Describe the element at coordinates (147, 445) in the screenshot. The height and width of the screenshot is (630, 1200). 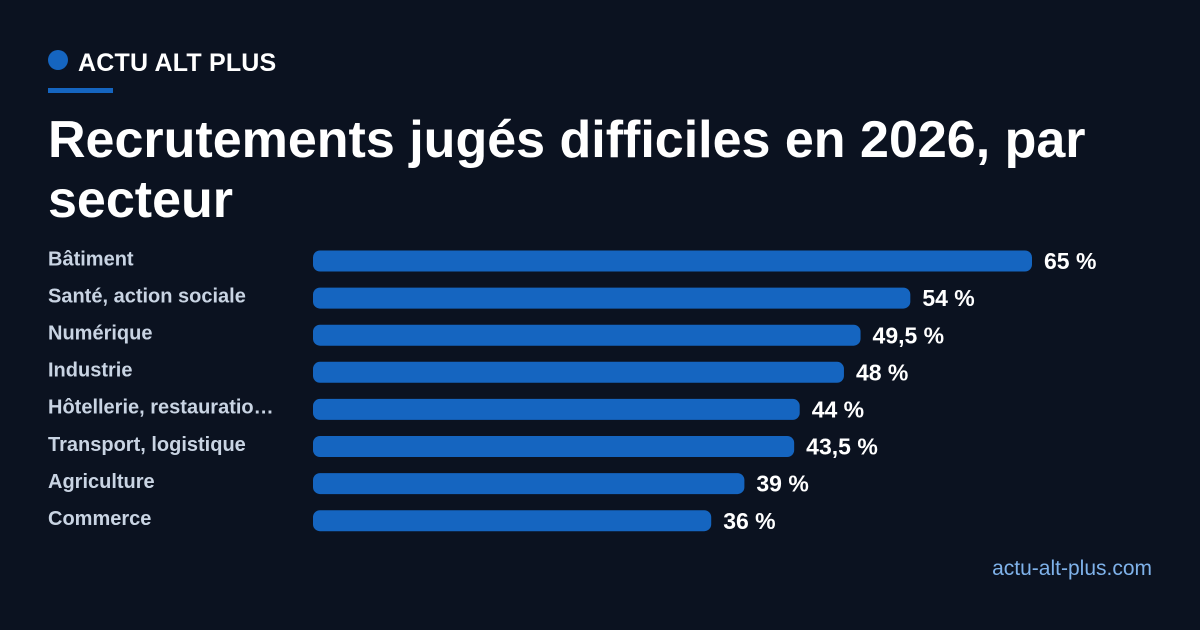
I see `category-label: Transport, logistique` at that location.